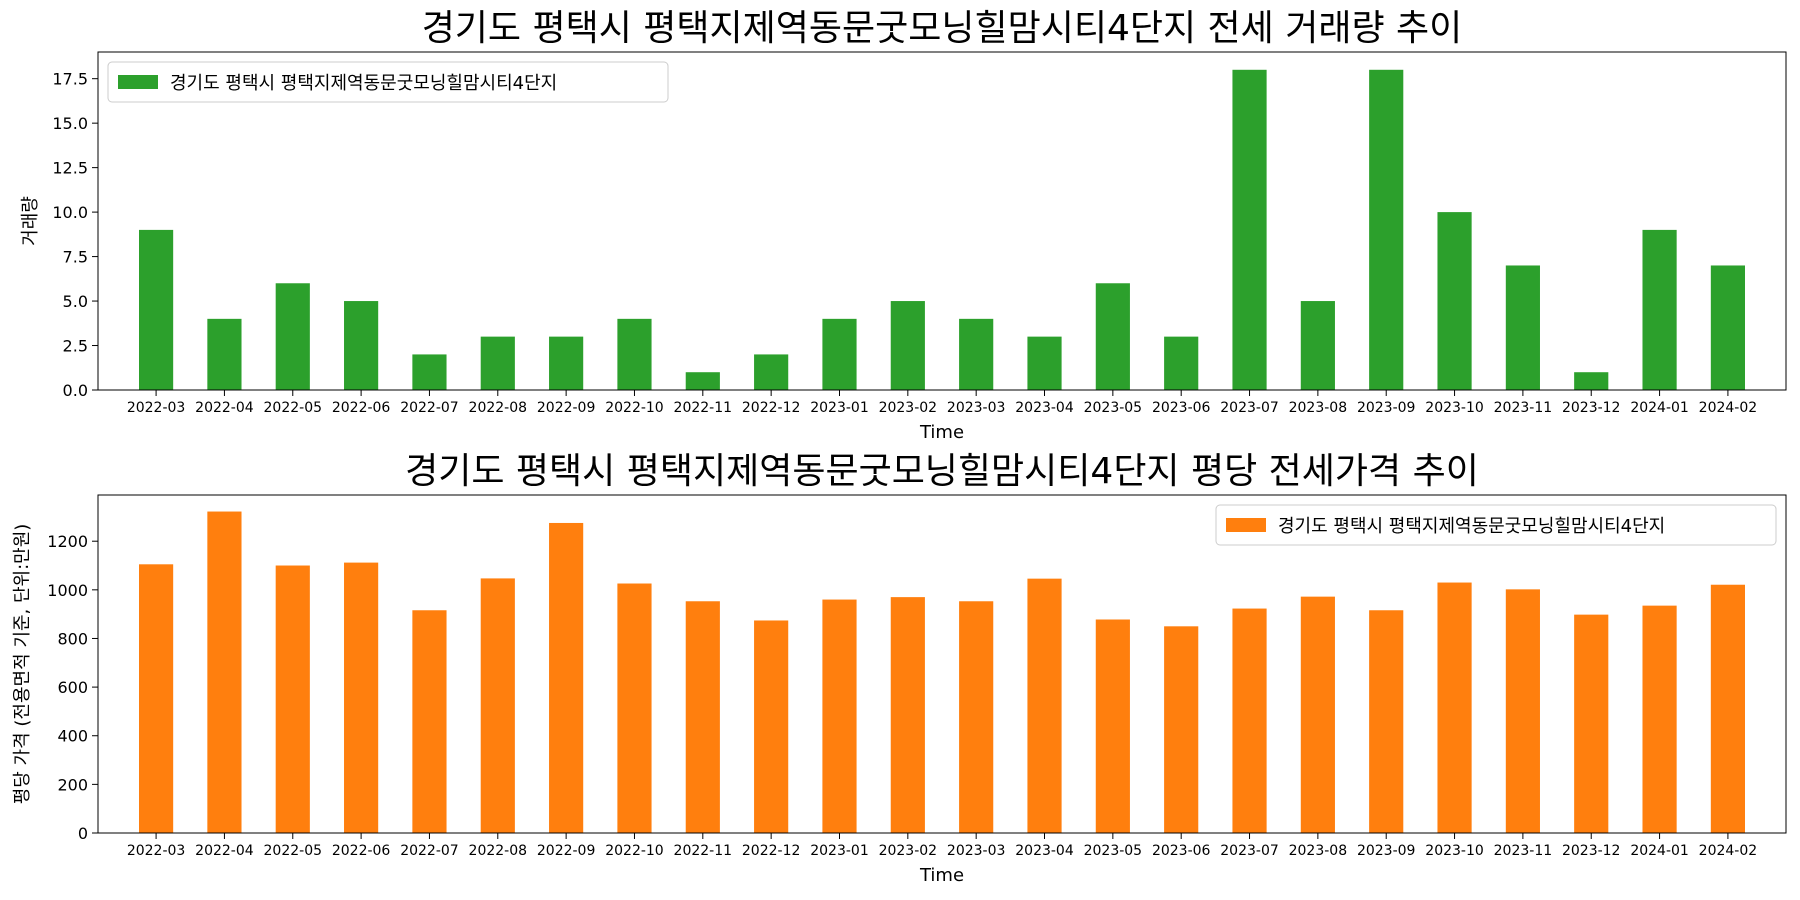 The height and width of the screenshot is (900, 1800). Describe the element at coordinates (70, 212) in the screenshot. I see `y-tick-label: 10.0` at that location.